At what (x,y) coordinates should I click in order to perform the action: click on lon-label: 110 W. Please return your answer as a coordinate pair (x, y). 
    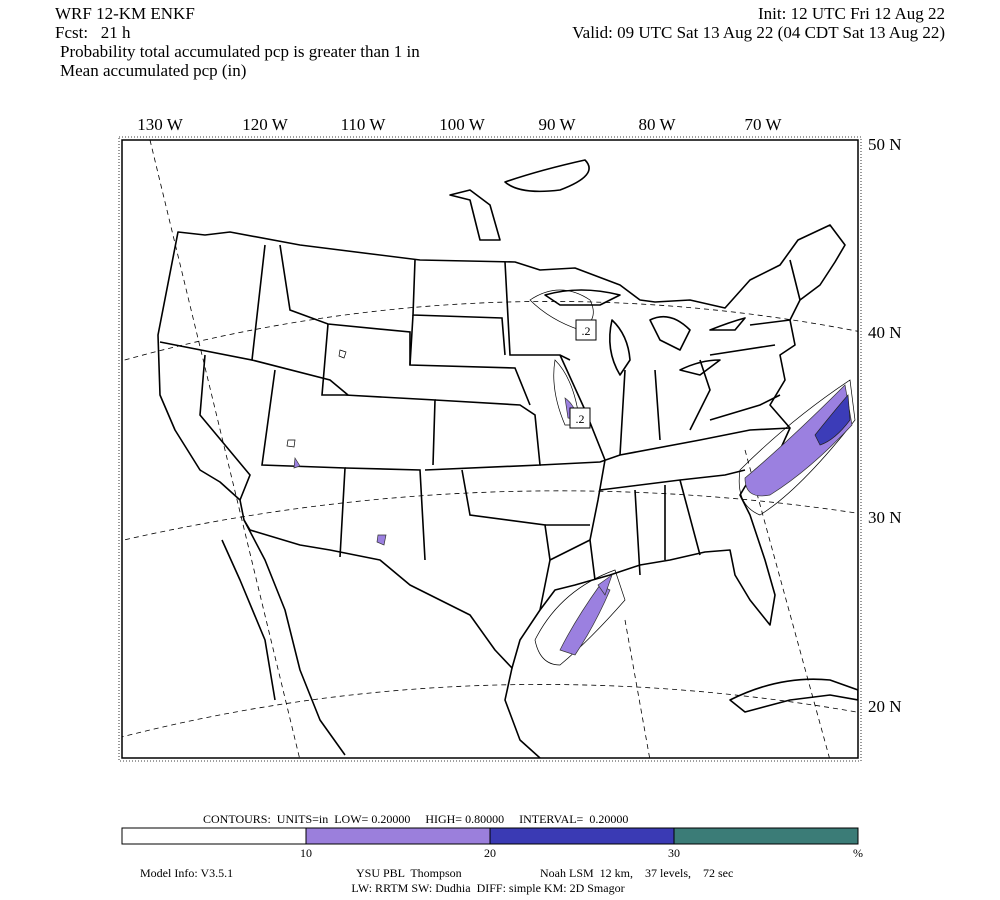
    Looking at the image, I should click on (364, 124).